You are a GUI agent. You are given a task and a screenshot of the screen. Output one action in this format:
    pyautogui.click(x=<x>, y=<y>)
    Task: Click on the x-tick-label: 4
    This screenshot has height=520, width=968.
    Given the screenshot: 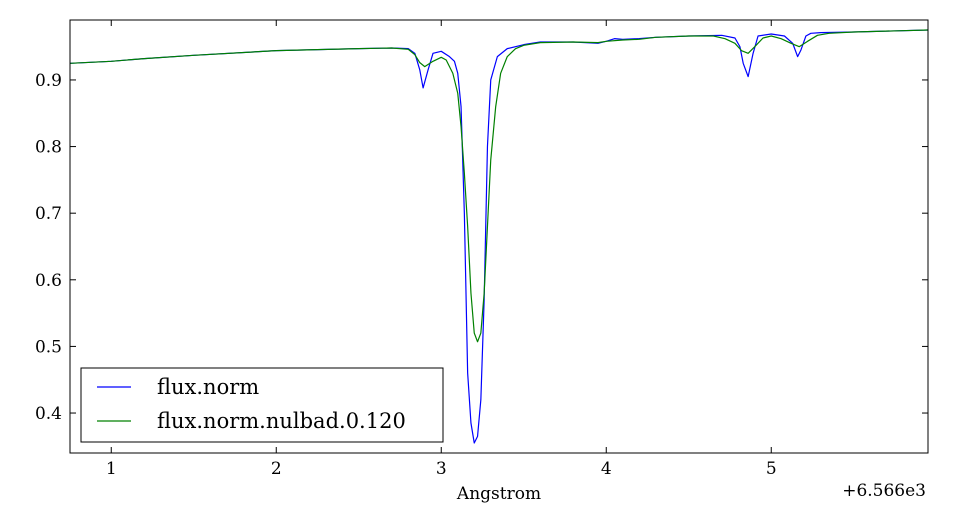 What is the action you would take?
    pyautogui.click(x=606, y=469)
    